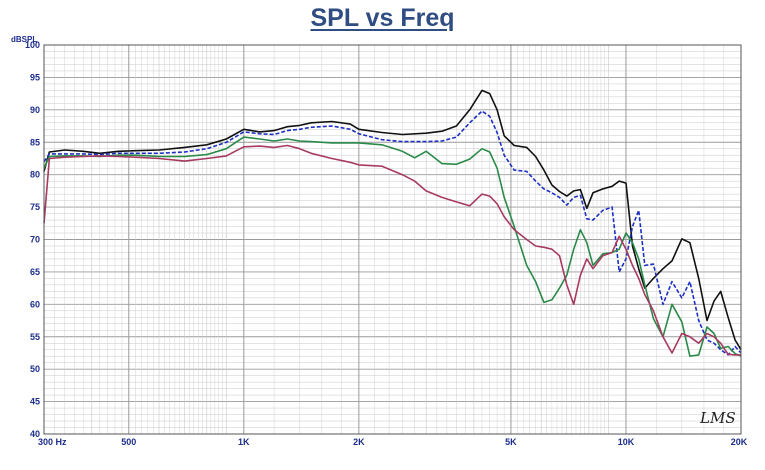 The image size is (765, 470). What do you see at coordinates (35, 402) in the screenshot?
I see `y-tick-label: 45` at bounding box center [35, 402].